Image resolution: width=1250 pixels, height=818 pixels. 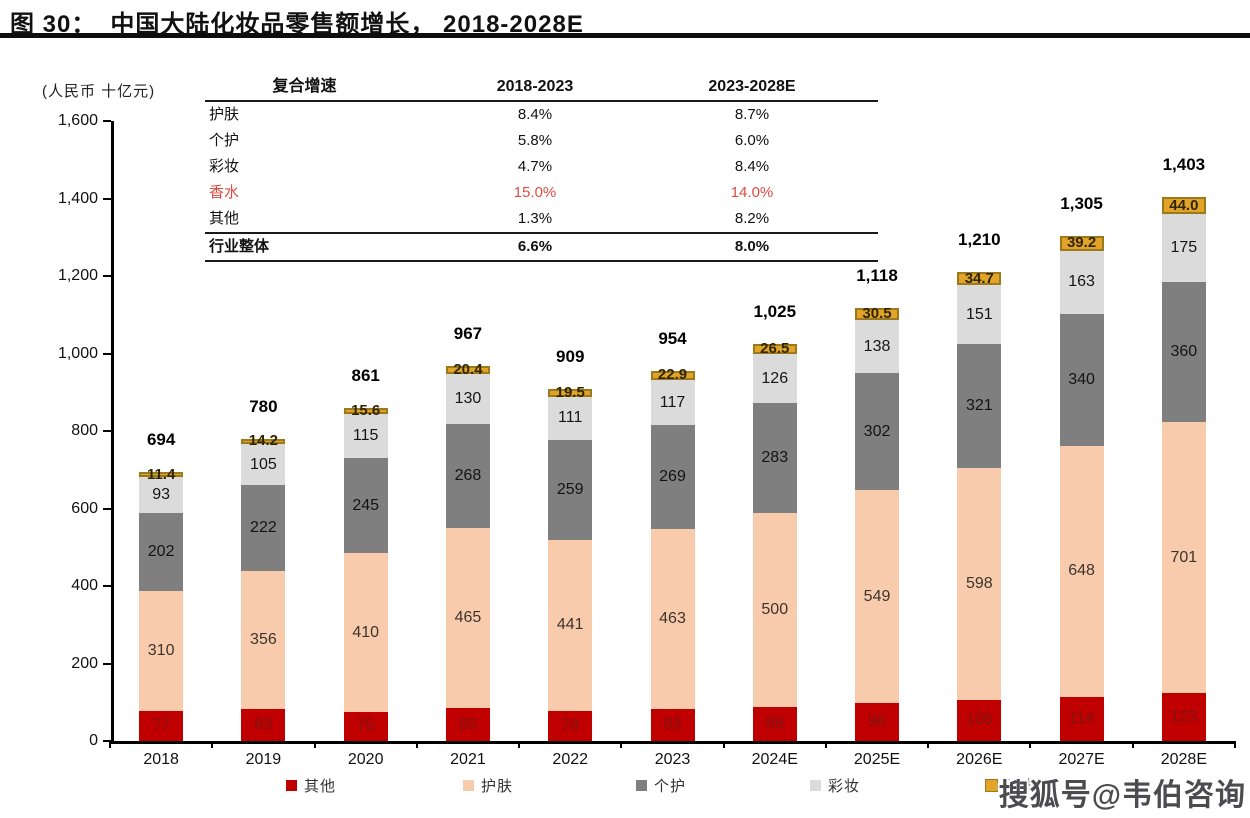 I want to click on bar-segment: 549, so click(x=877, y=597).